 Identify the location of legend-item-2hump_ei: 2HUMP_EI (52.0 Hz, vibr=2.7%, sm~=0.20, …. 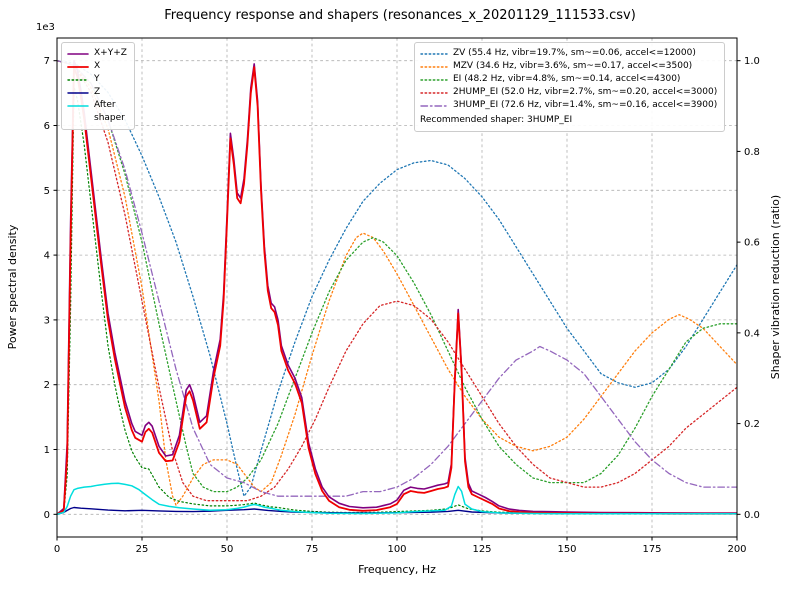
(568, 92).